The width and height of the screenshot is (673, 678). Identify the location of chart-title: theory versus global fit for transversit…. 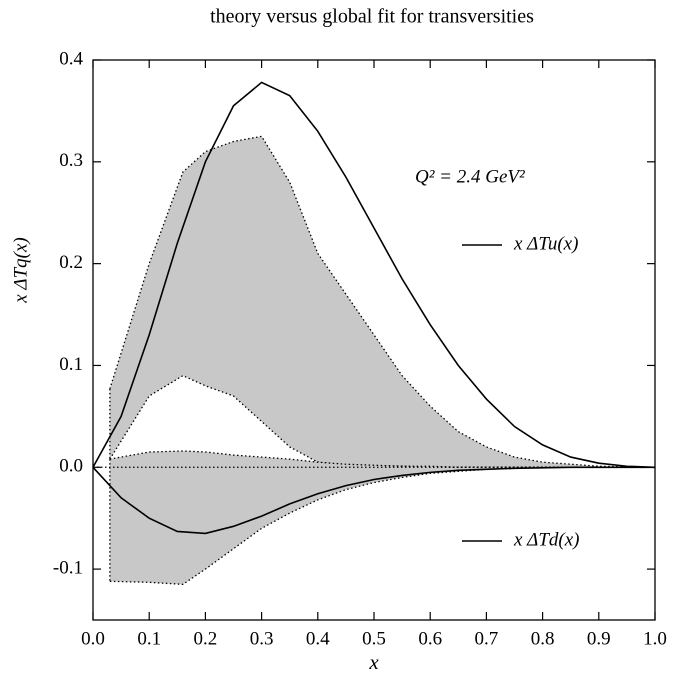
(372, 17).